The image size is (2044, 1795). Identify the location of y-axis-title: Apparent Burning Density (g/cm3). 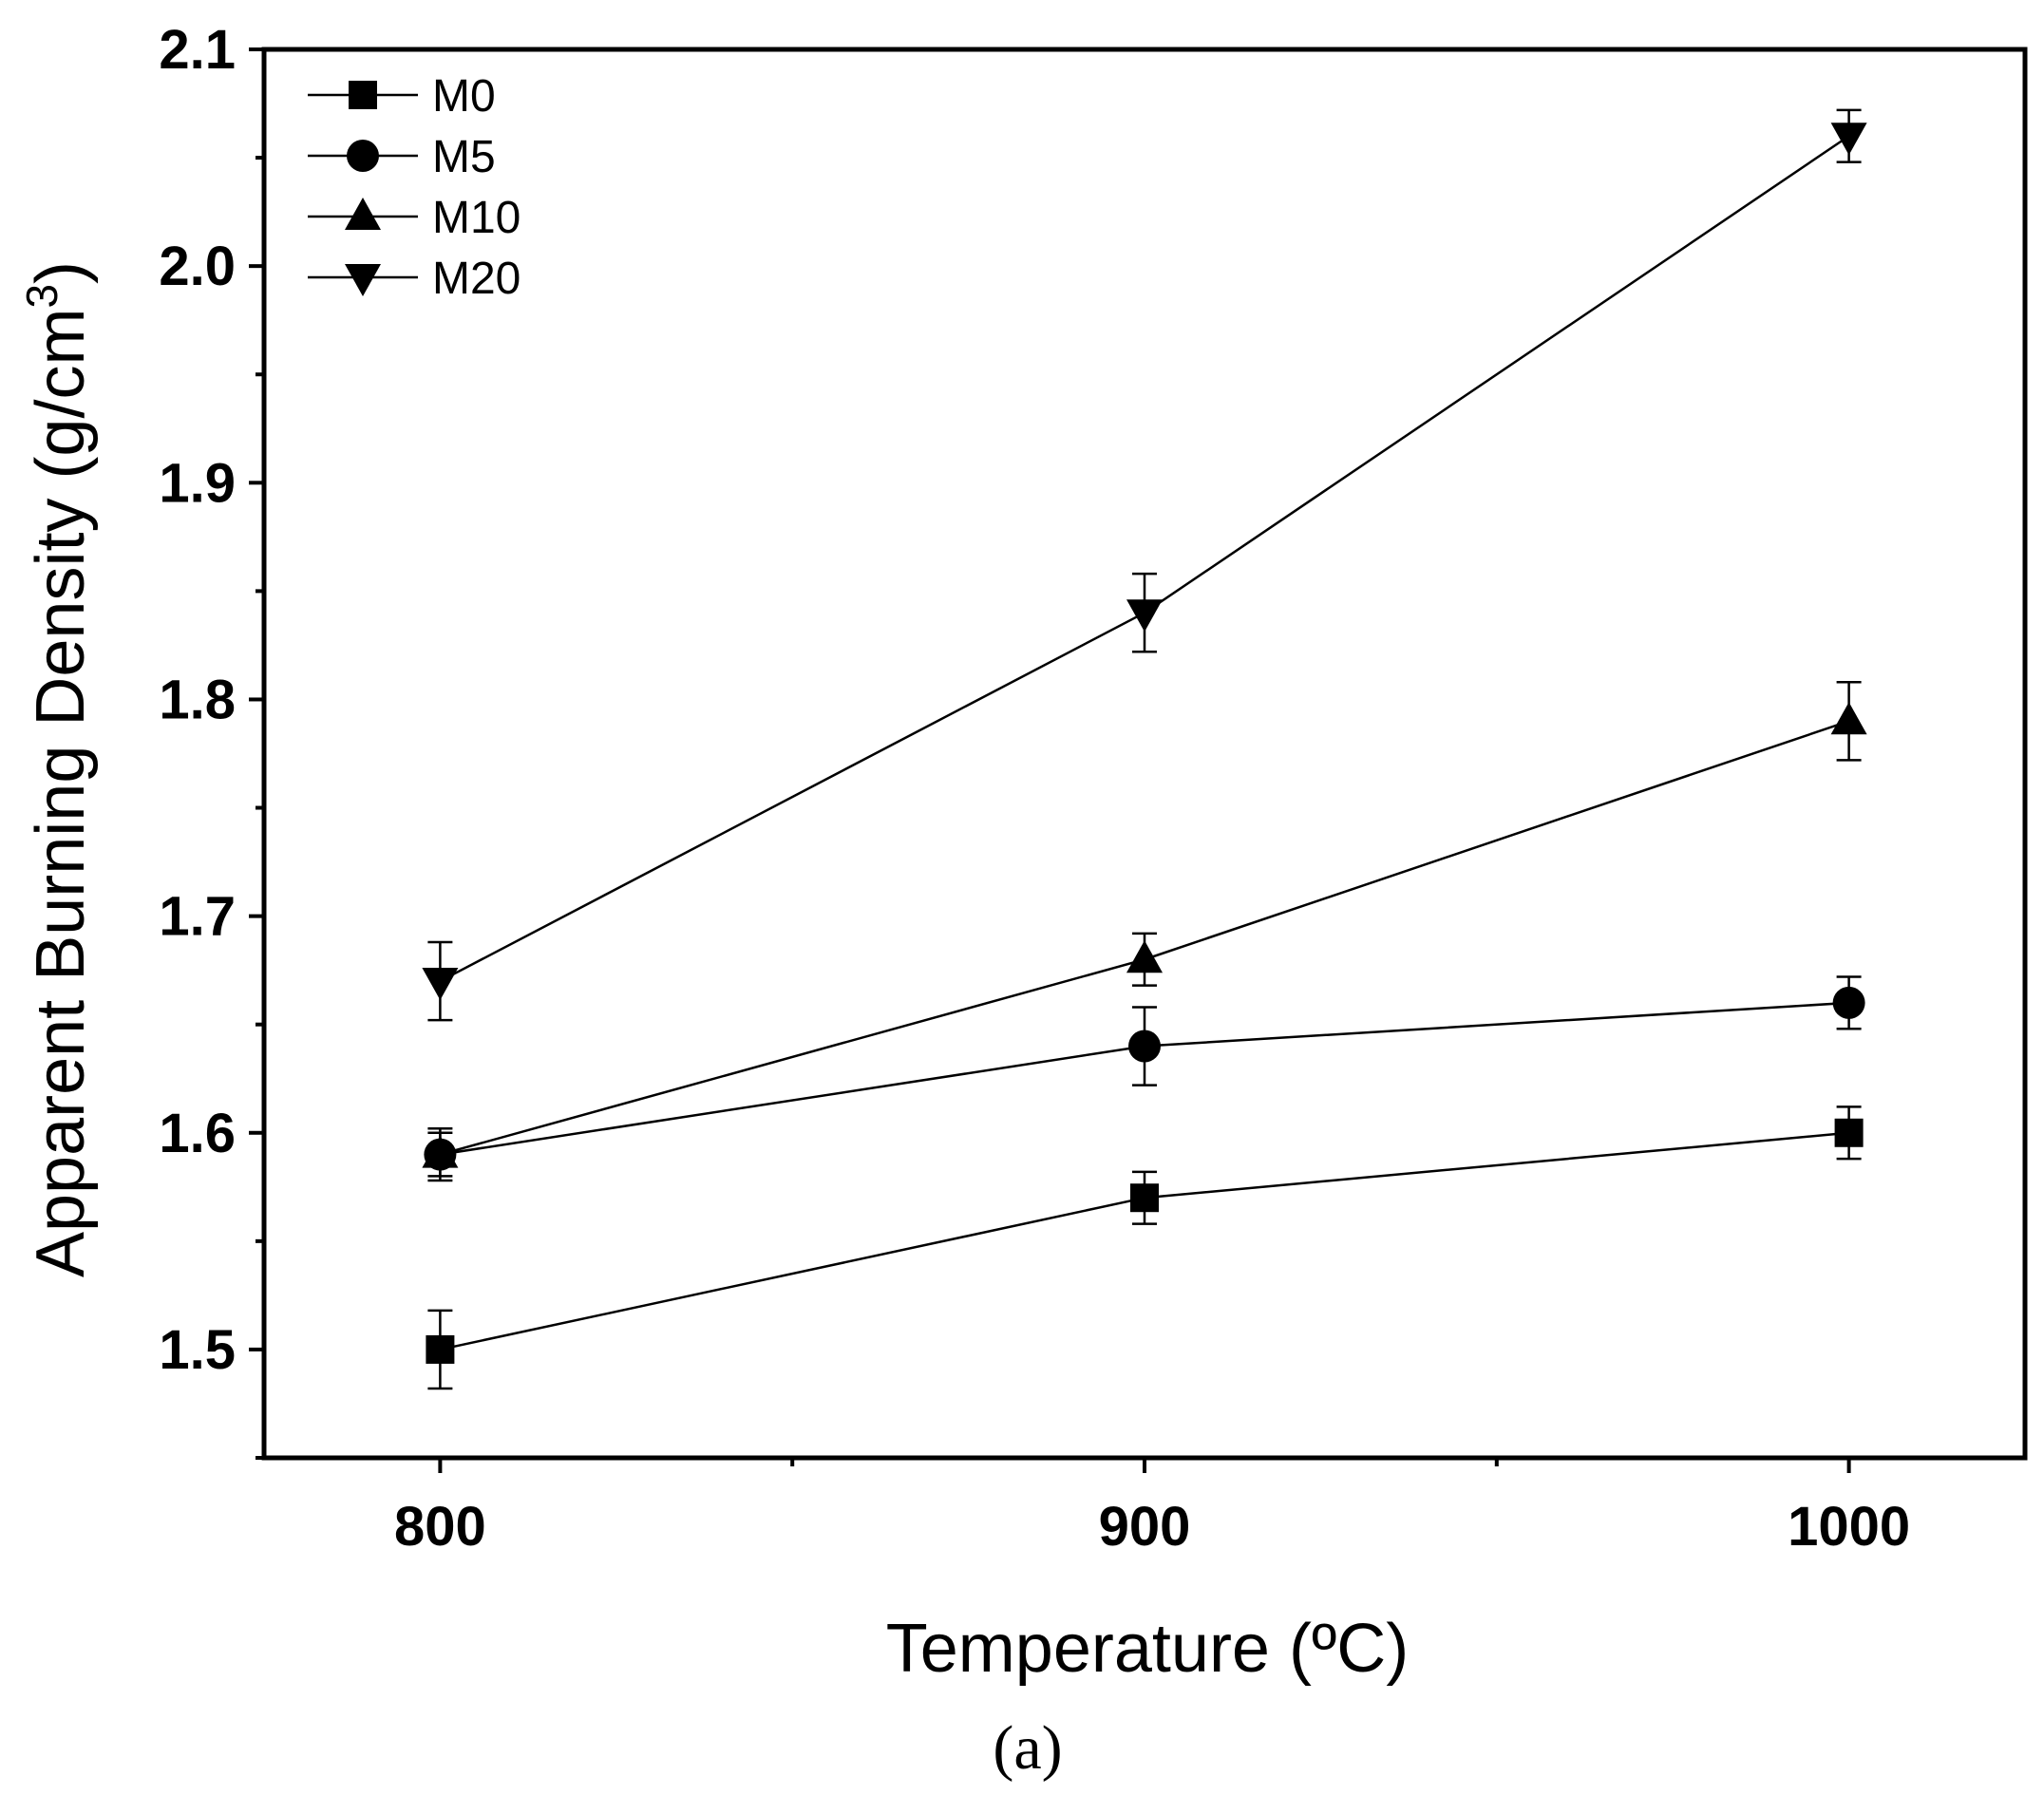
(58, 769).